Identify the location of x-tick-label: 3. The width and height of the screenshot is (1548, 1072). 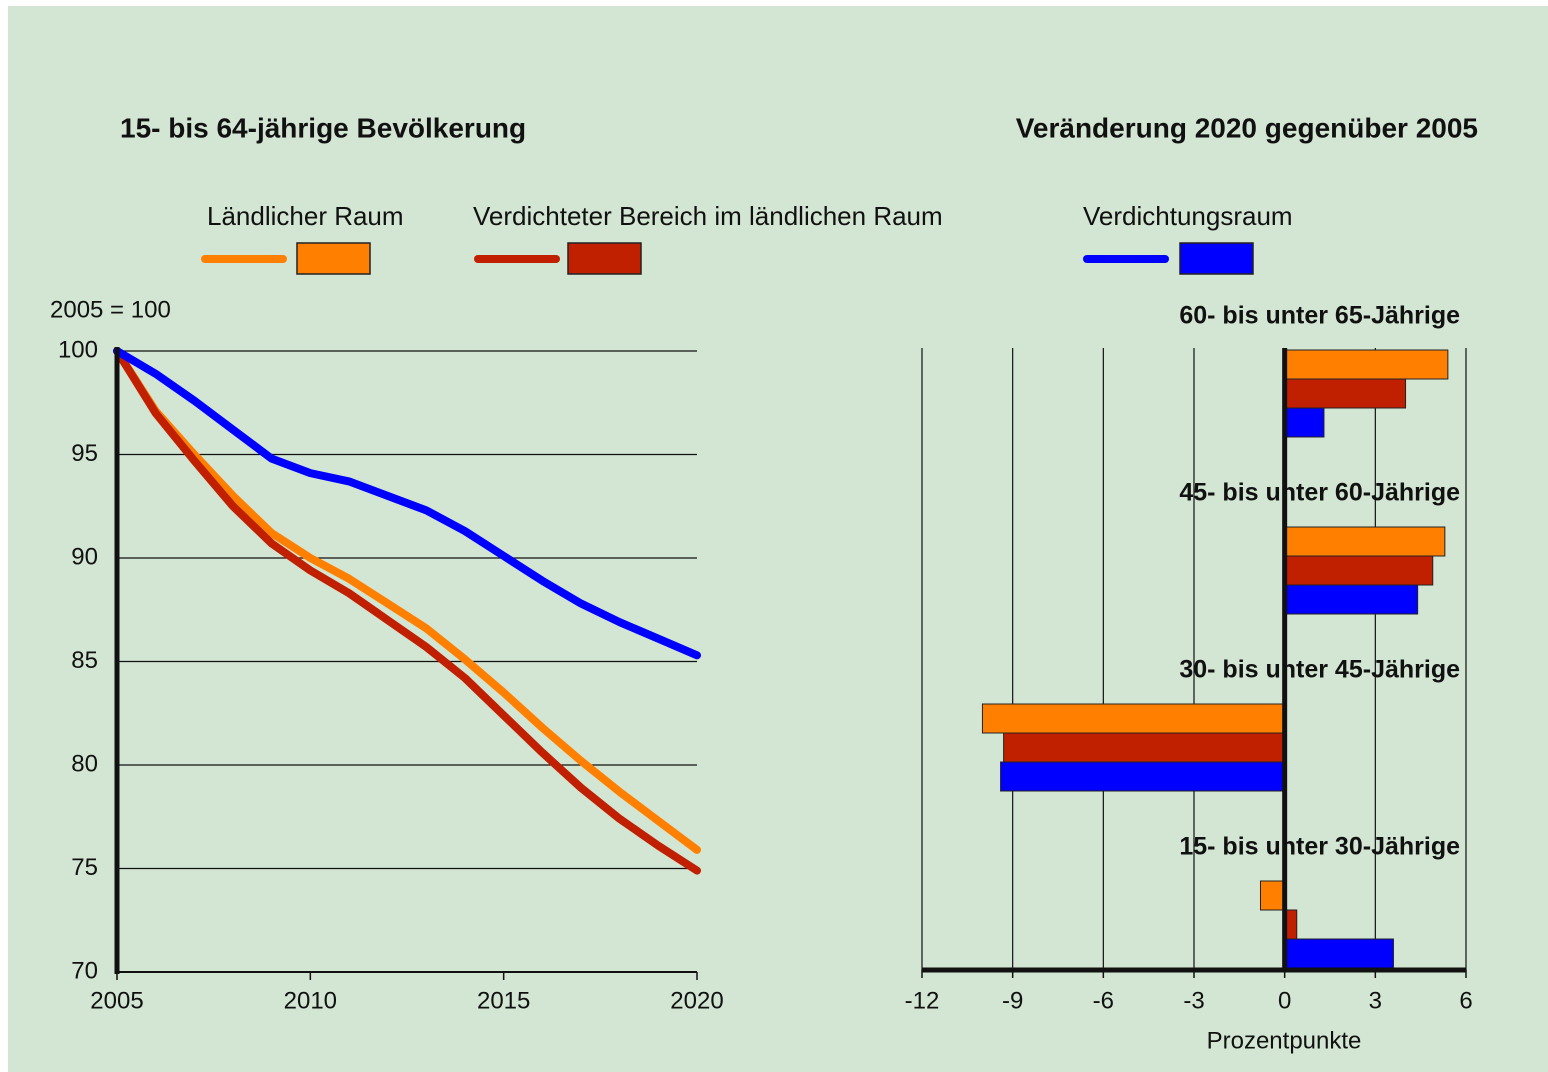
(1375, 1000).